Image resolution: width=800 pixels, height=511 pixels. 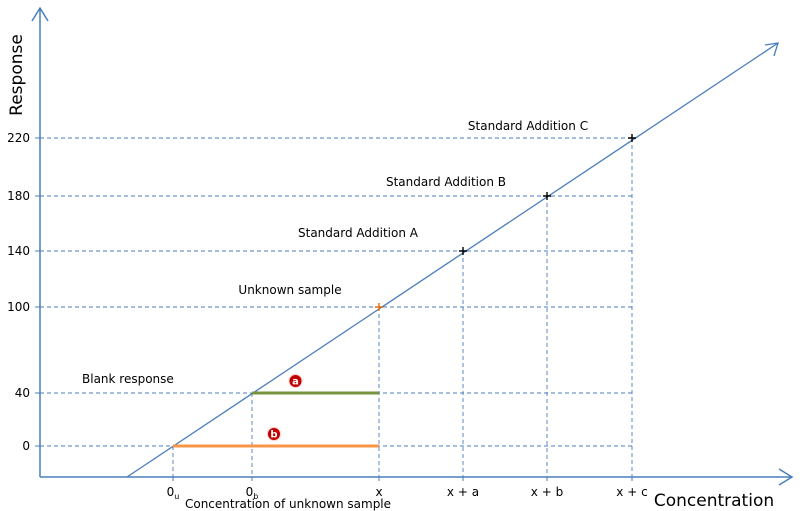 I want to click on x-tick-main-3: x + a, so click(x=463, y=492).